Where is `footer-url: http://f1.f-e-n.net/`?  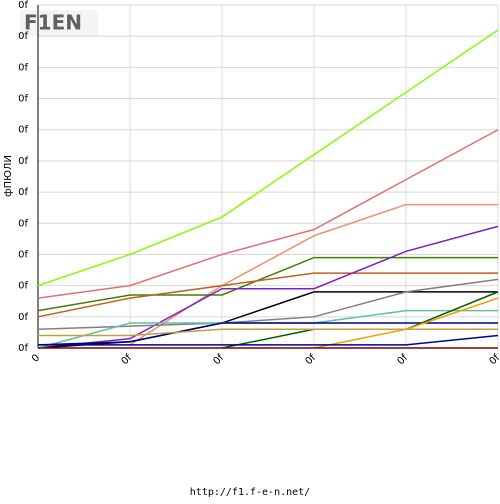 footer-url: http://f1.f-e-n.net/ is located at coordinates (250, 492).